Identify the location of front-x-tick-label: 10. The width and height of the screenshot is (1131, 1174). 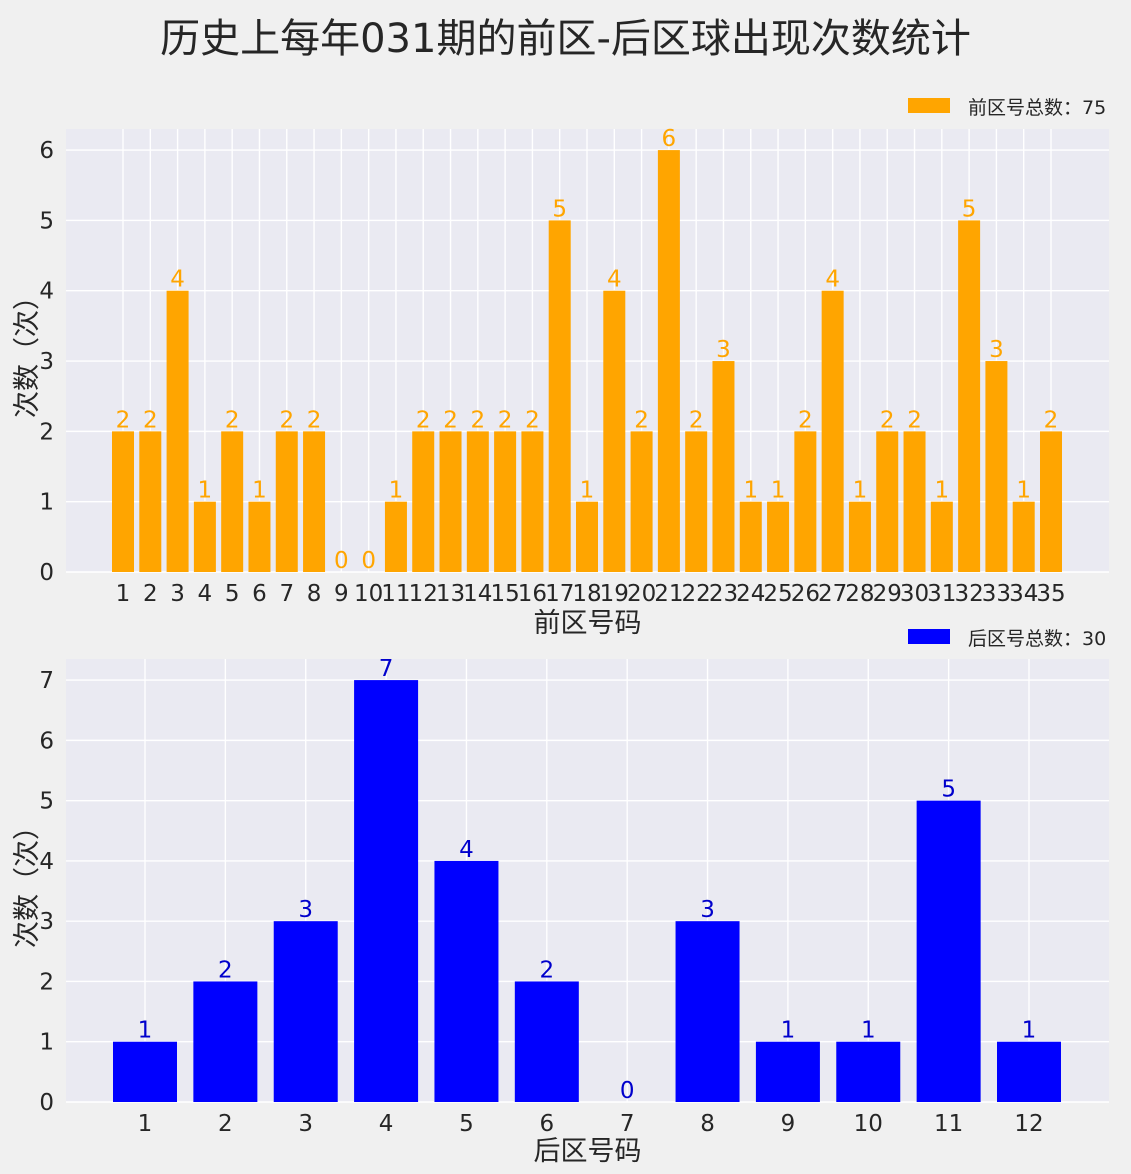
(368, 594).